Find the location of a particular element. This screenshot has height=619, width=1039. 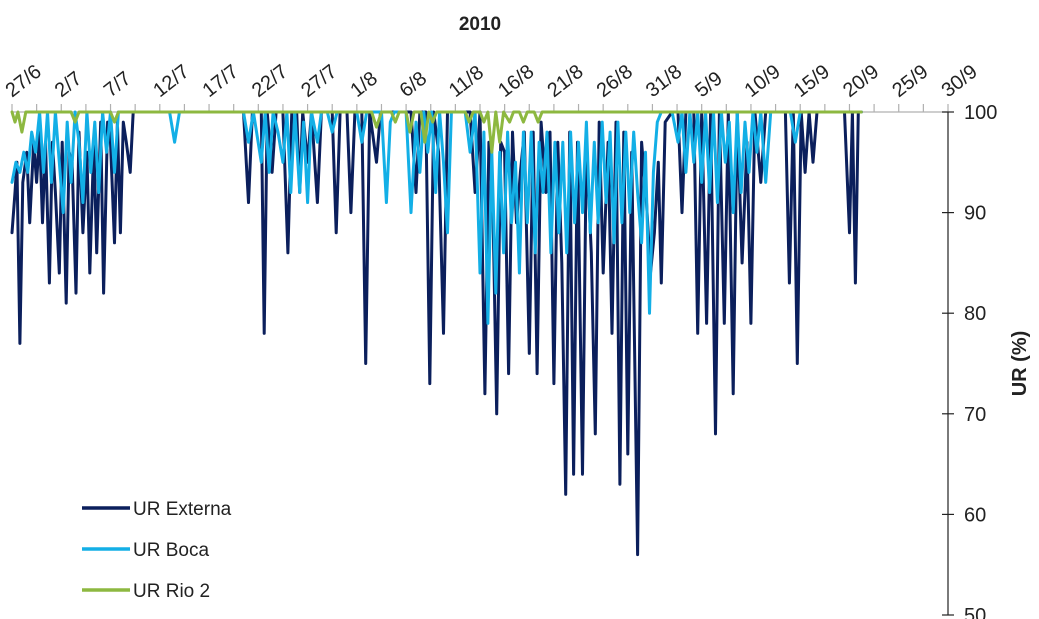

x-tick-label: 7/7 is located at coordinates (117, 84).